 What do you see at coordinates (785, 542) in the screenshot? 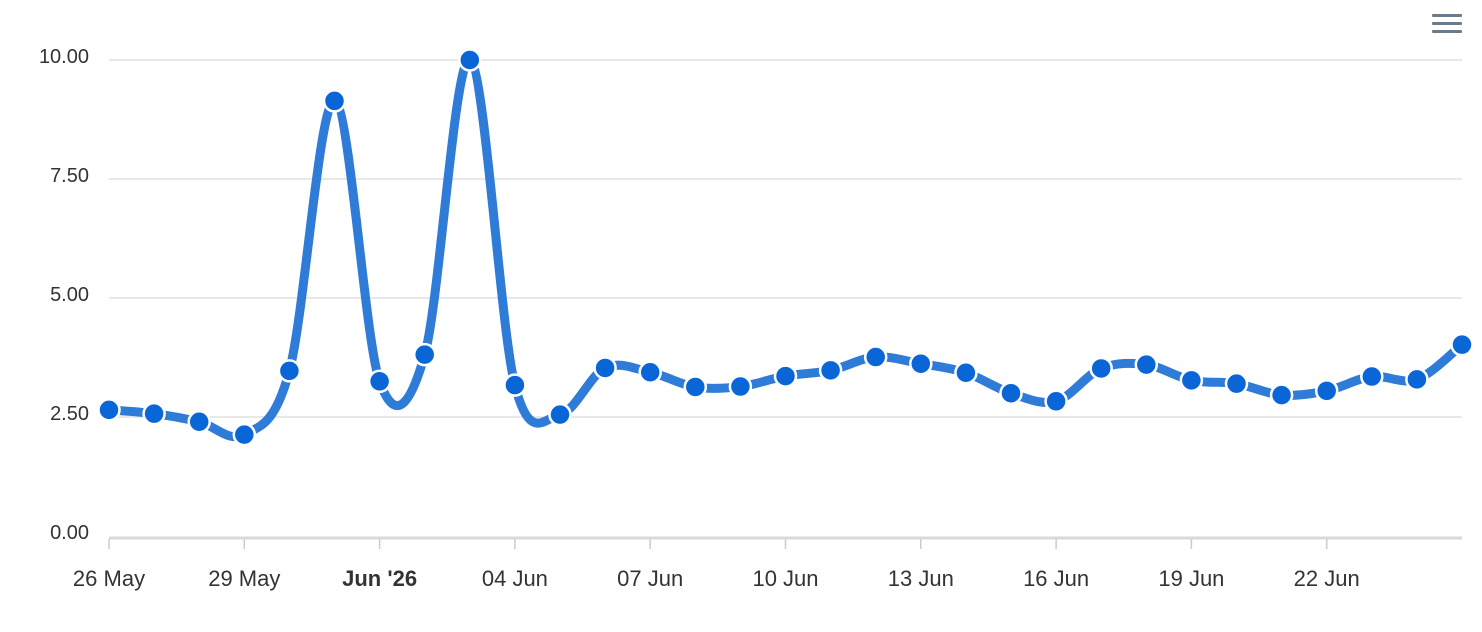
I see `x-axis` at bounding box center [785, 542].